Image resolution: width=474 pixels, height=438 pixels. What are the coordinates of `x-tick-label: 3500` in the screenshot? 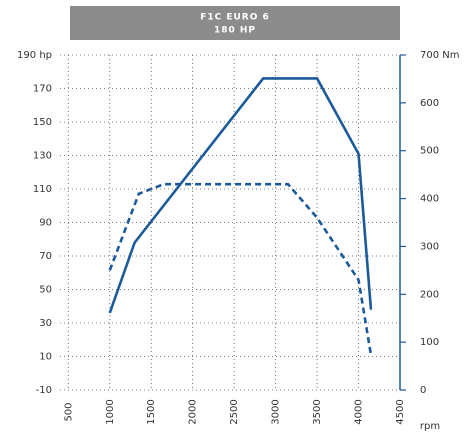 It's located at (317, 411).